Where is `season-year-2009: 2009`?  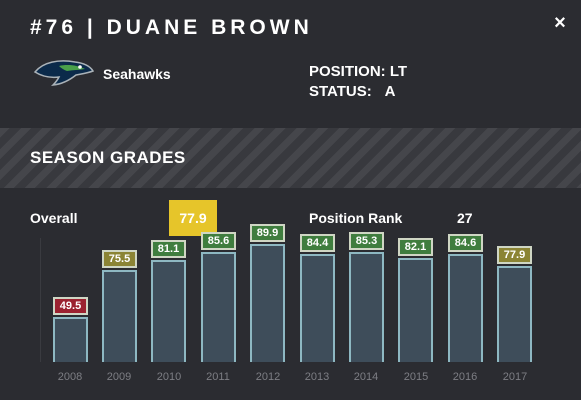
season-year-2009: 2009 is located at coordinates (119, 377).